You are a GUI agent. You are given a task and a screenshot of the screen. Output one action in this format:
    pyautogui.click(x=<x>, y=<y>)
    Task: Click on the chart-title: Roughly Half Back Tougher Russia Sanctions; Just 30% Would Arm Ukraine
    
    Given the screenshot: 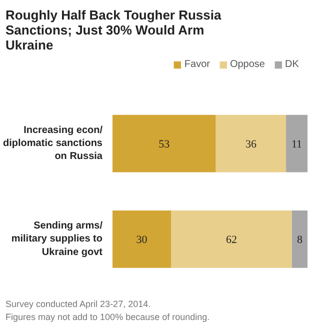 What is the action you would take?
    pyautogui.click(x=114, y=30)
    